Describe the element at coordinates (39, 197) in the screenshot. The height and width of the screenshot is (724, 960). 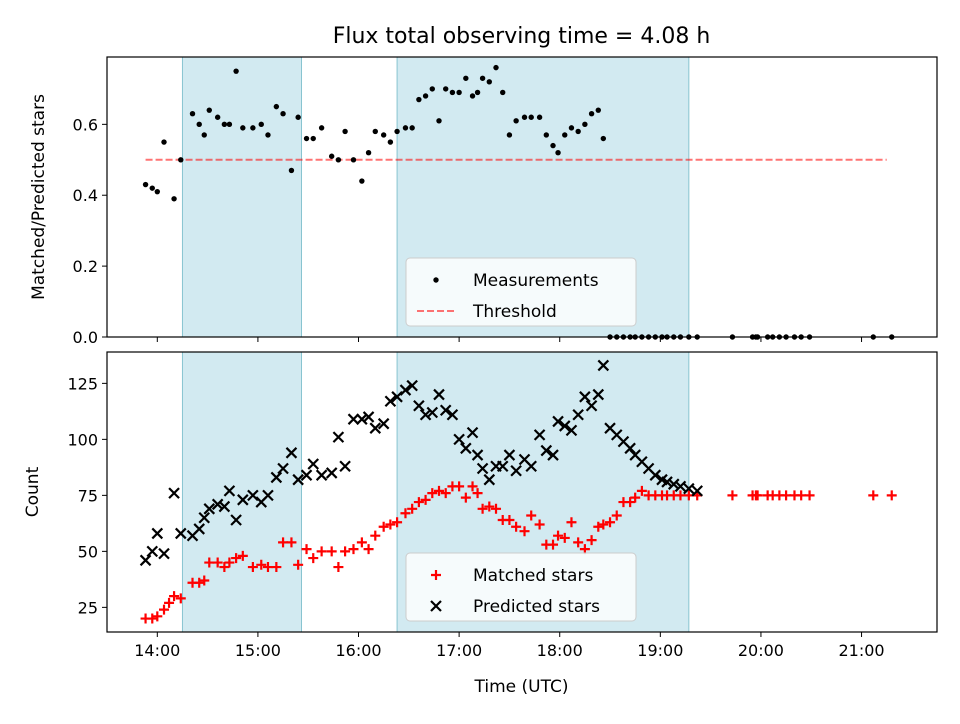
I see `y-axis-label: Matched/Predicted stars` at that location.